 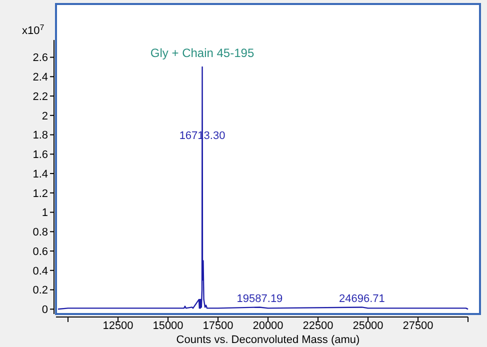 What do you see at coordinates (40, 136) in the screenshot?
I see `y-tick-label: 1.8` at bounding box center [40, 136].